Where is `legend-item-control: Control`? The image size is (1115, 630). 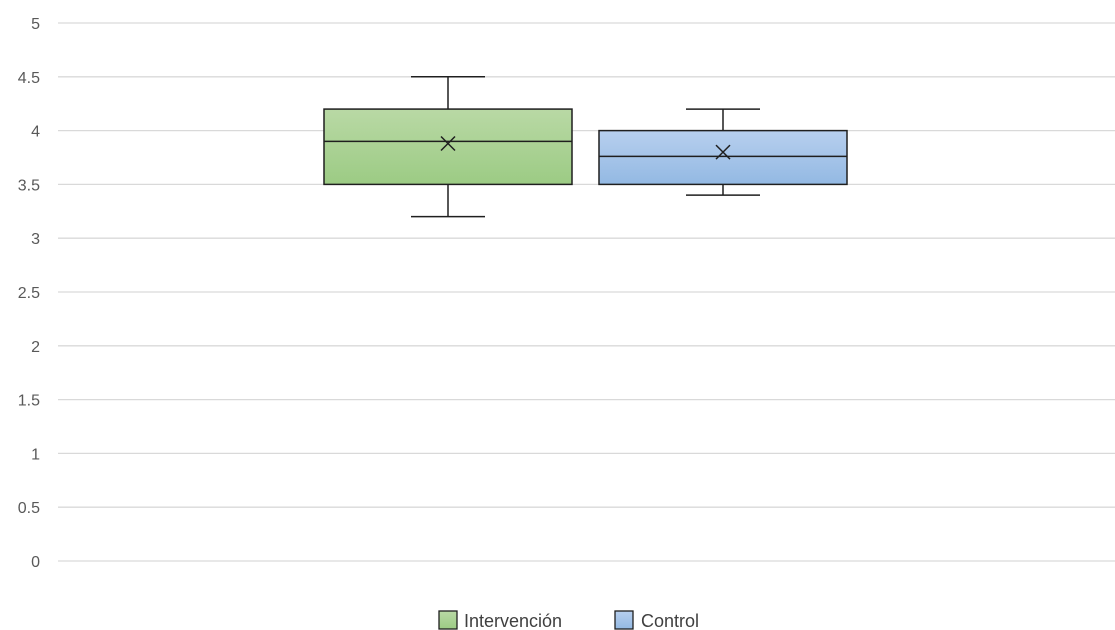
legend-item-control: Control is located at coordinates (656, 620).